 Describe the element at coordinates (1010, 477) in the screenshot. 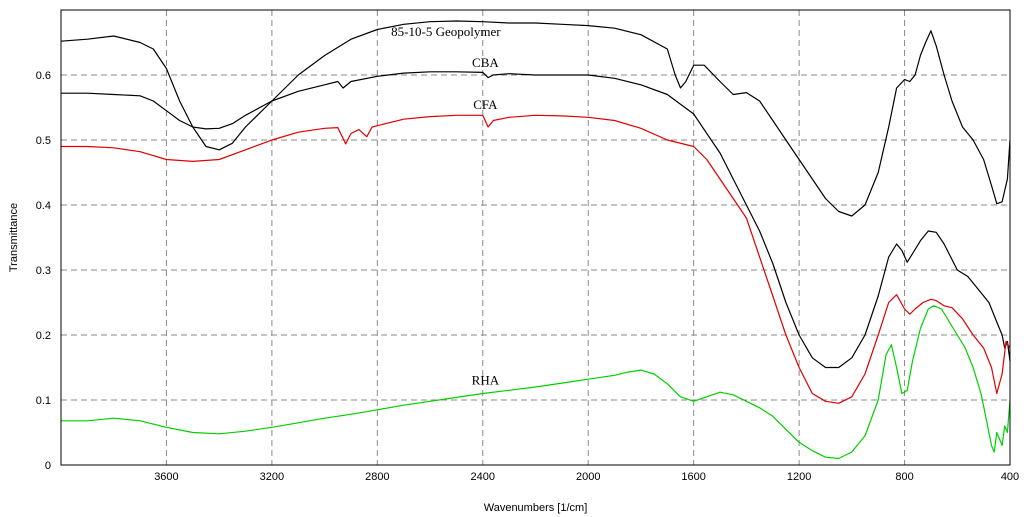

I see `x-tick-label: 400` at that location.